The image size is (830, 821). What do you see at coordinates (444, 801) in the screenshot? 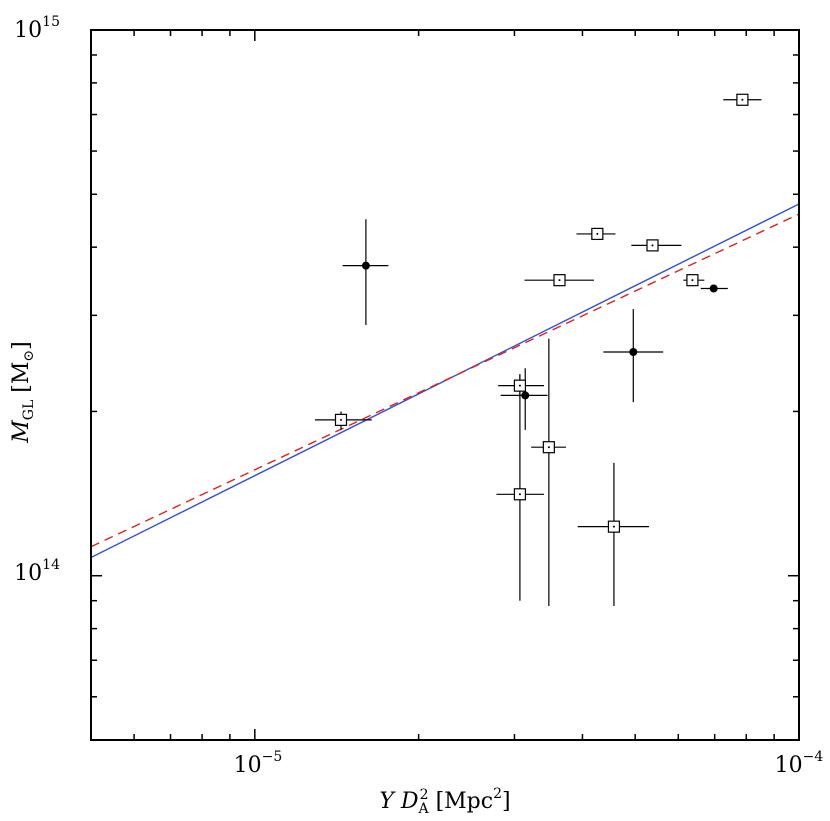
I see `x-axis-title: Y DA2 [Mpc2]` at bounding box center [444, 801].